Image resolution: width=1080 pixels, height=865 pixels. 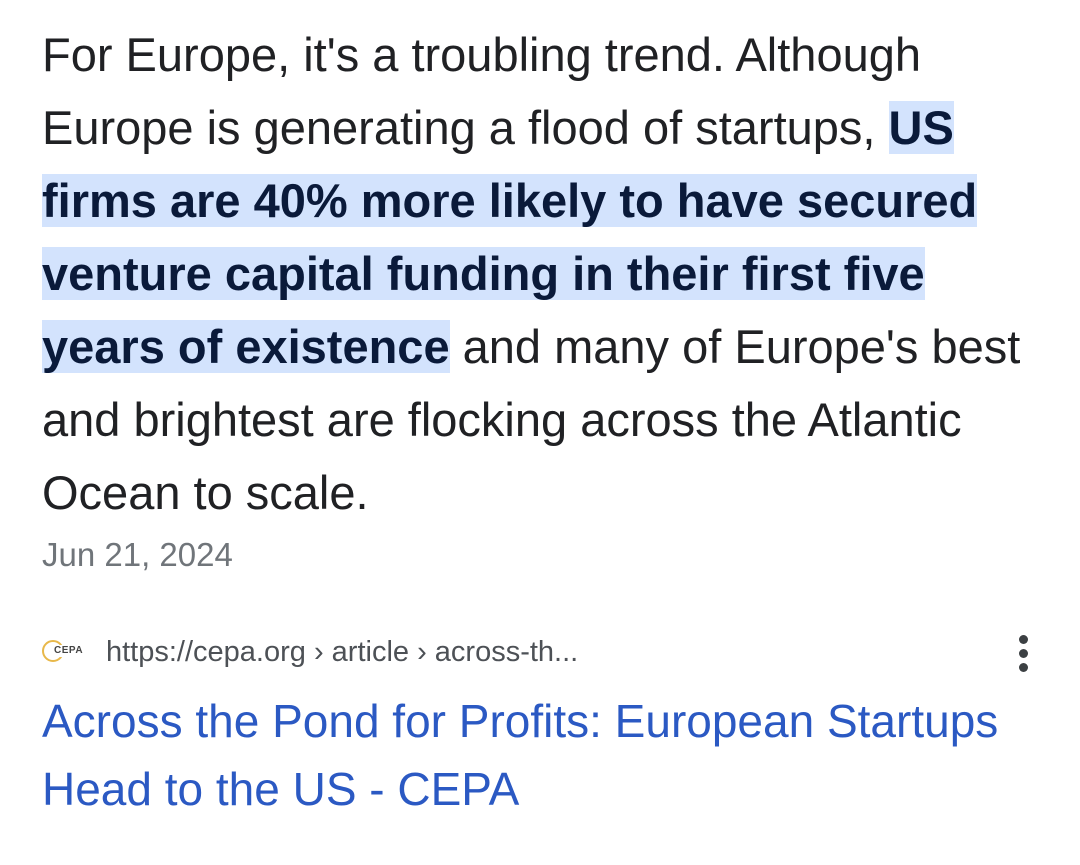 I want to click on cepa-favicon-icon: CEPA, so click(x=64, y=652).